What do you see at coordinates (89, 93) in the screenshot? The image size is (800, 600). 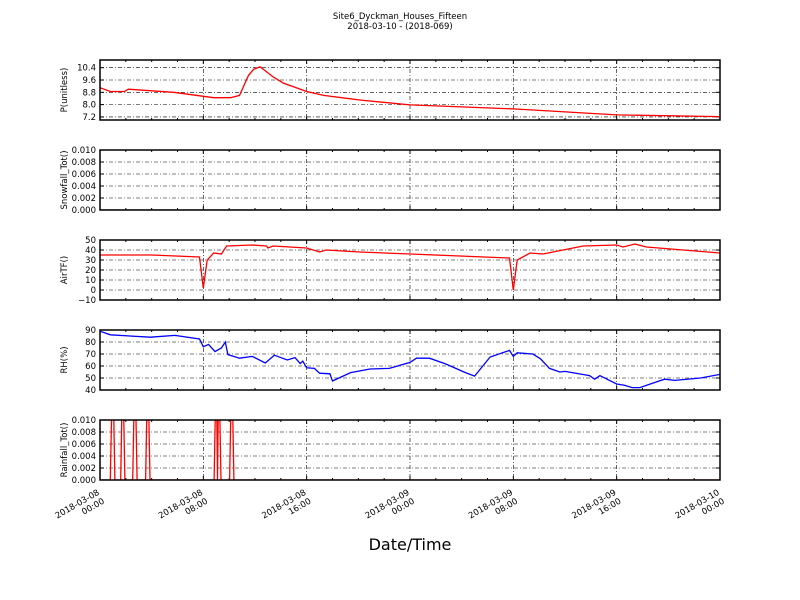 I see `y-tick-label: 8.8` at bounding box center [89, 93].